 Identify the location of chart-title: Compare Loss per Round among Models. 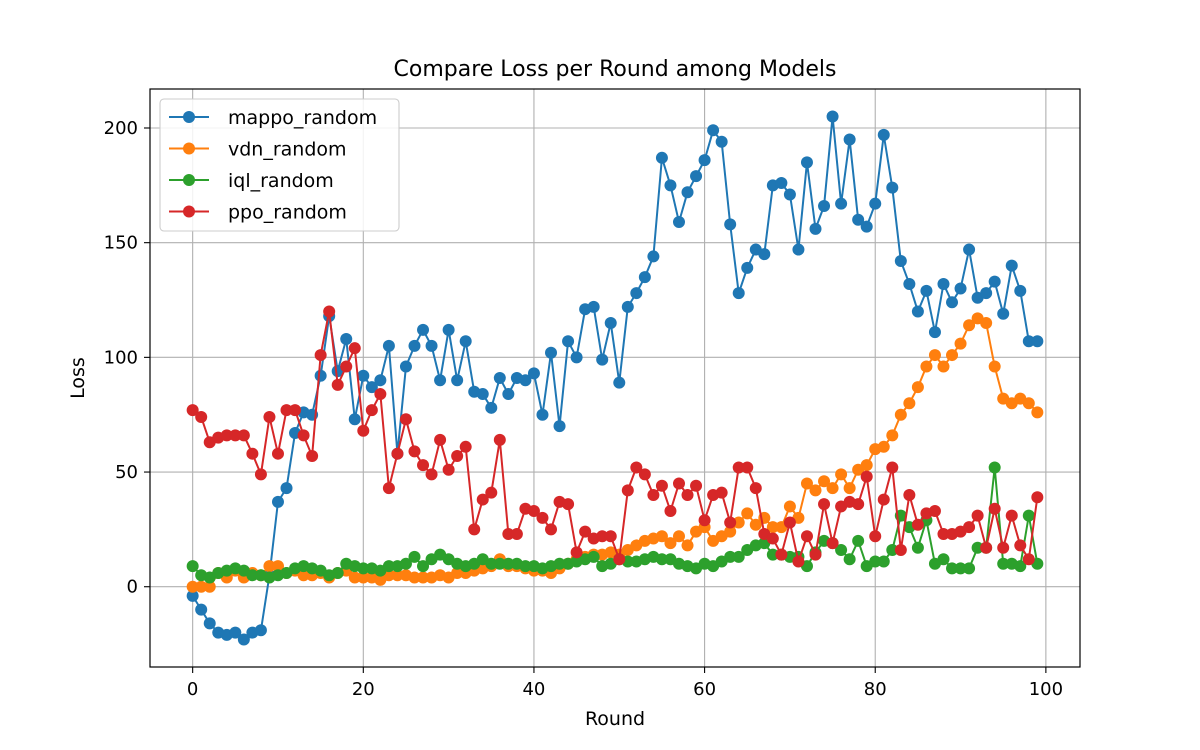
(615, 69).